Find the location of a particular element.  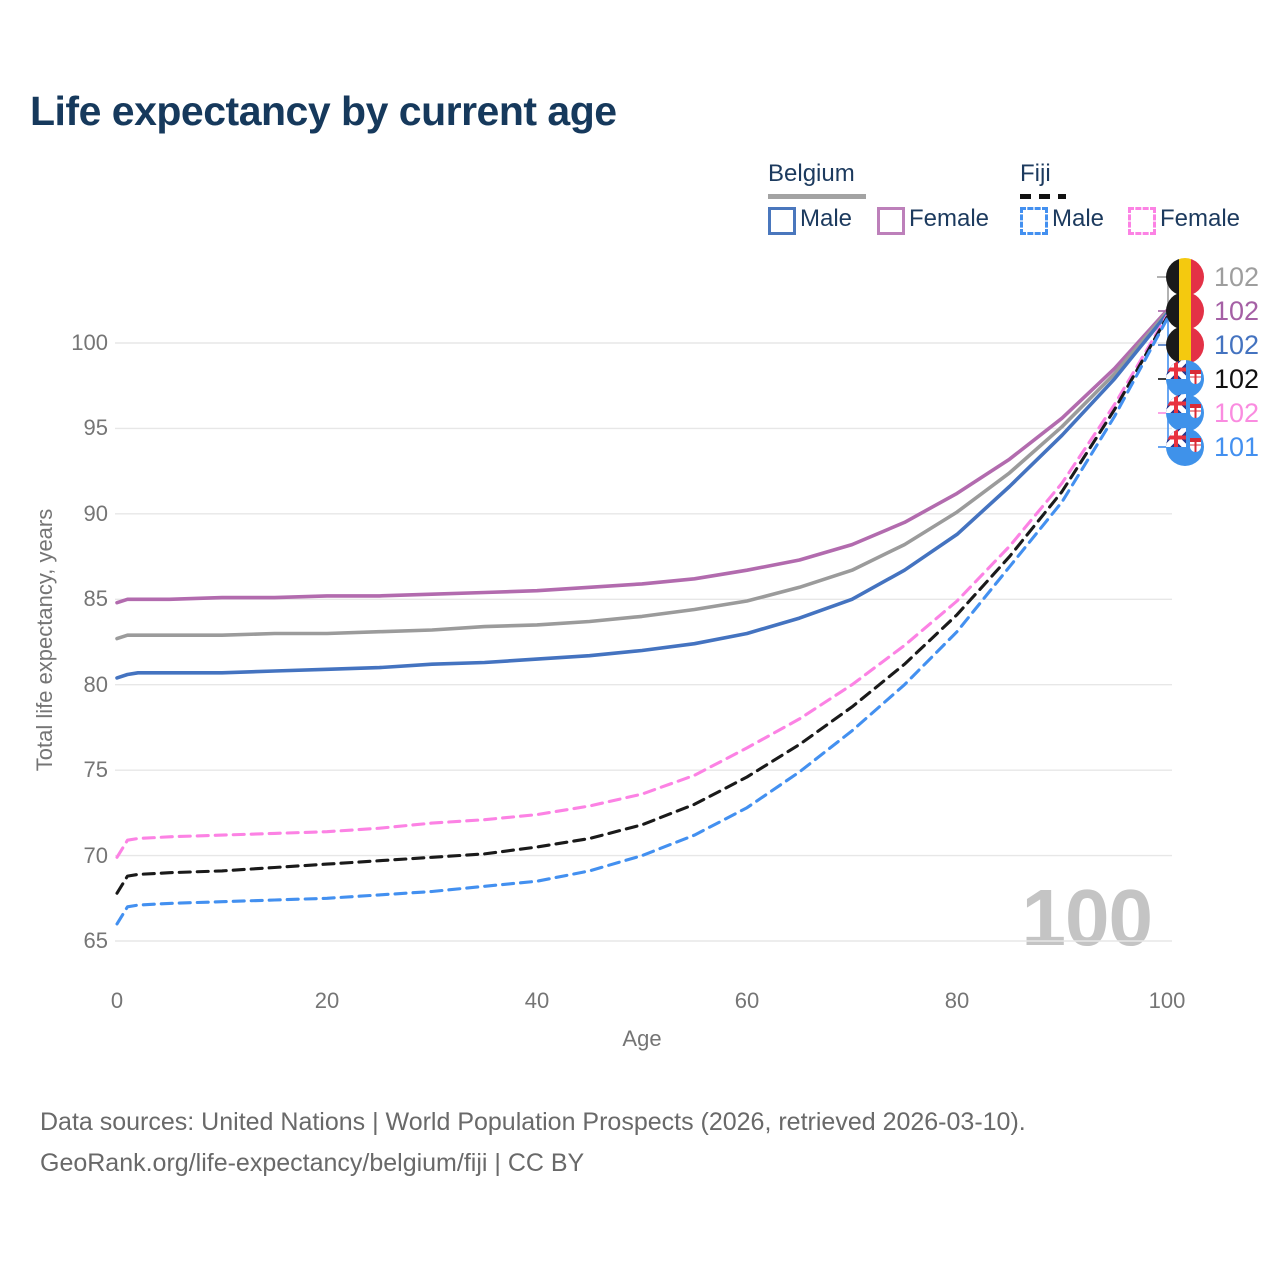

legend-group-fiji-label: Fiji is located at coordinates (1035, 173).